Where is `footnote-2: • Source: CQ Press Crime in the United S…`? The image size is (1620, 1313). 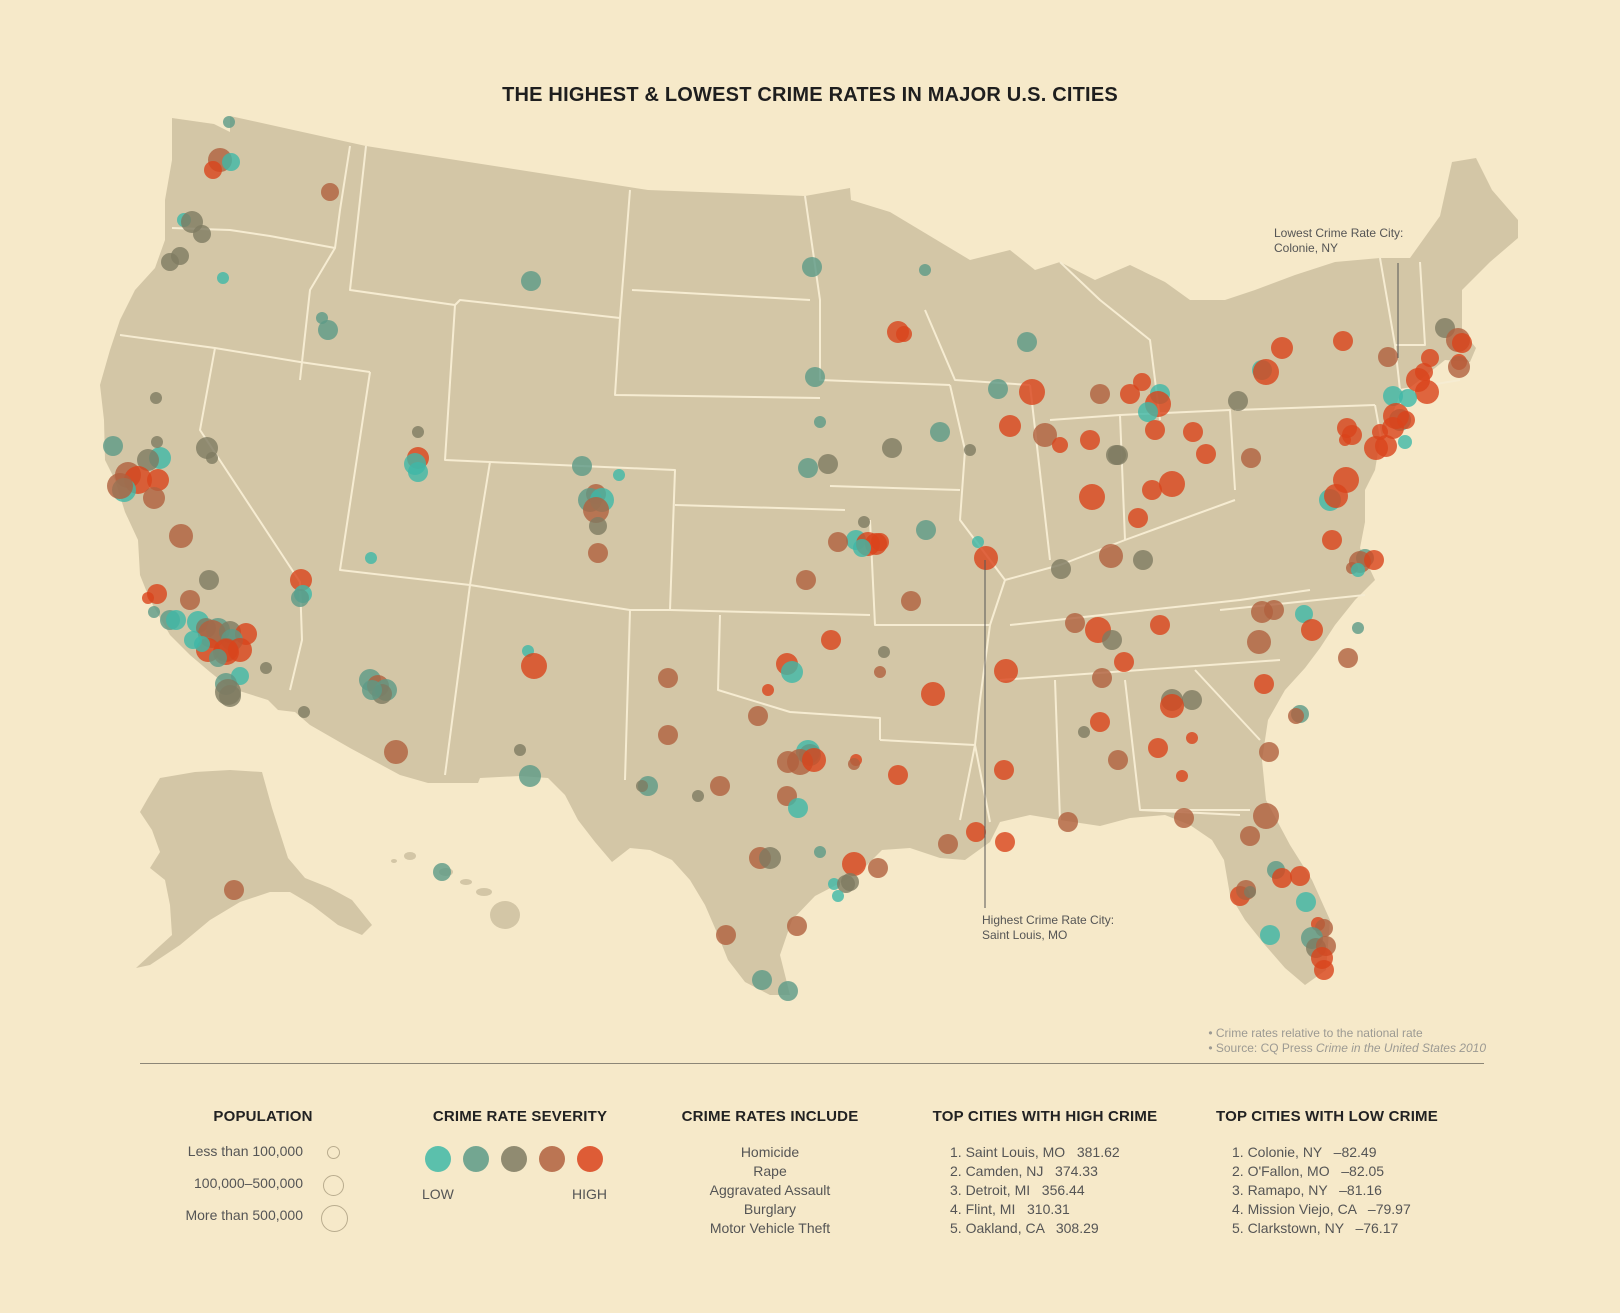 footnote-2: • Source: CQ Press Crime in the United S… is located at coordinates (1347, 1048).